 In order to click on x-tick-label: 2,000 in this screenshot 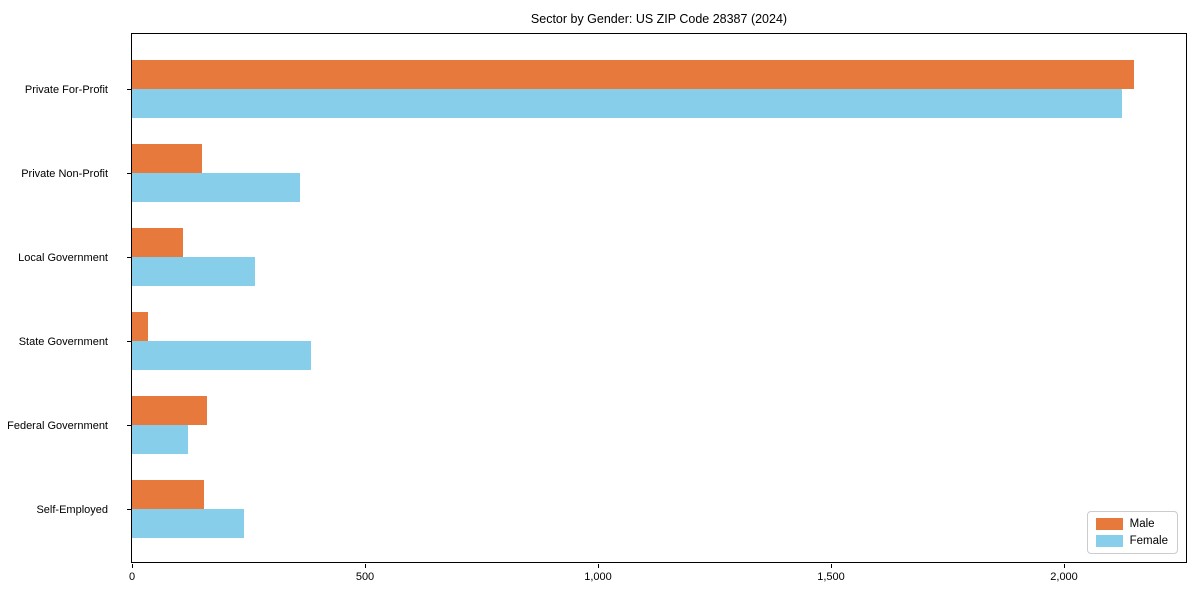, I will do `click(1064, 577)`.